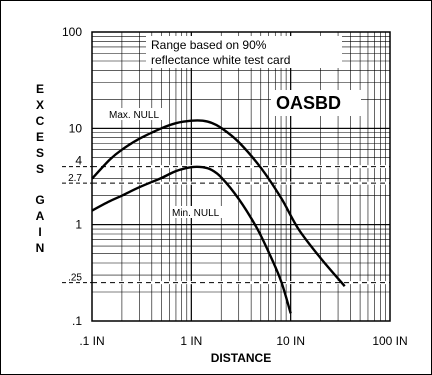 This screenshot has height=375, width=432. What do you see at coordinates (243, 341) in the screenshot?
I see `x-tick-labels: .1 IN 1 IN 10 IN 100 IN` at bounding box center [243, 341].